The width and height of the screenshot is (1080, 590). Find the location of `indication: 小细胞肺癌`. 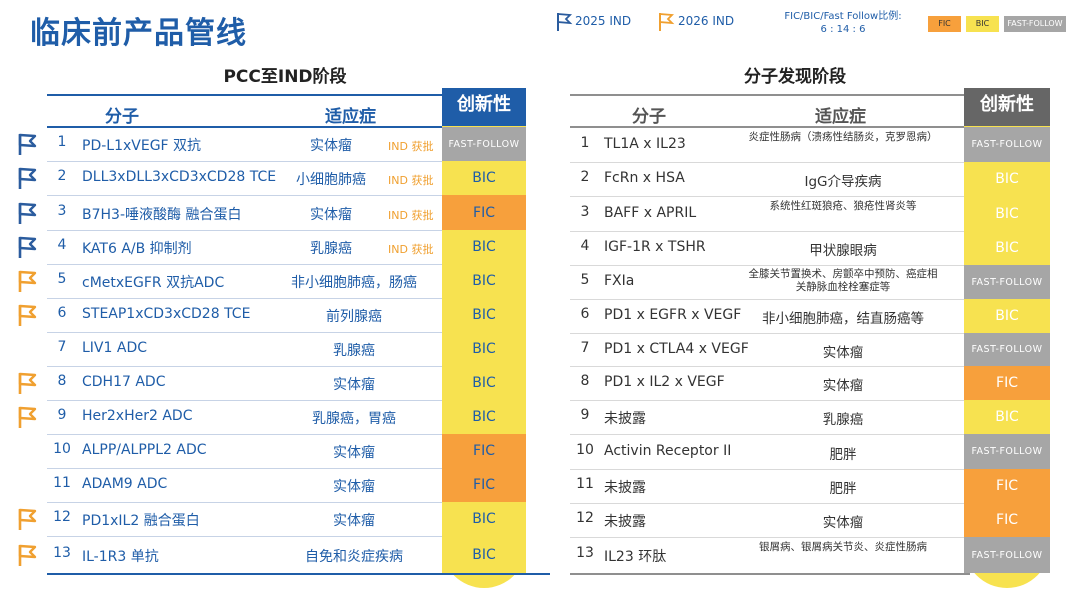

indication: 小细胞肺癌 is located at coordinates (331, 180).